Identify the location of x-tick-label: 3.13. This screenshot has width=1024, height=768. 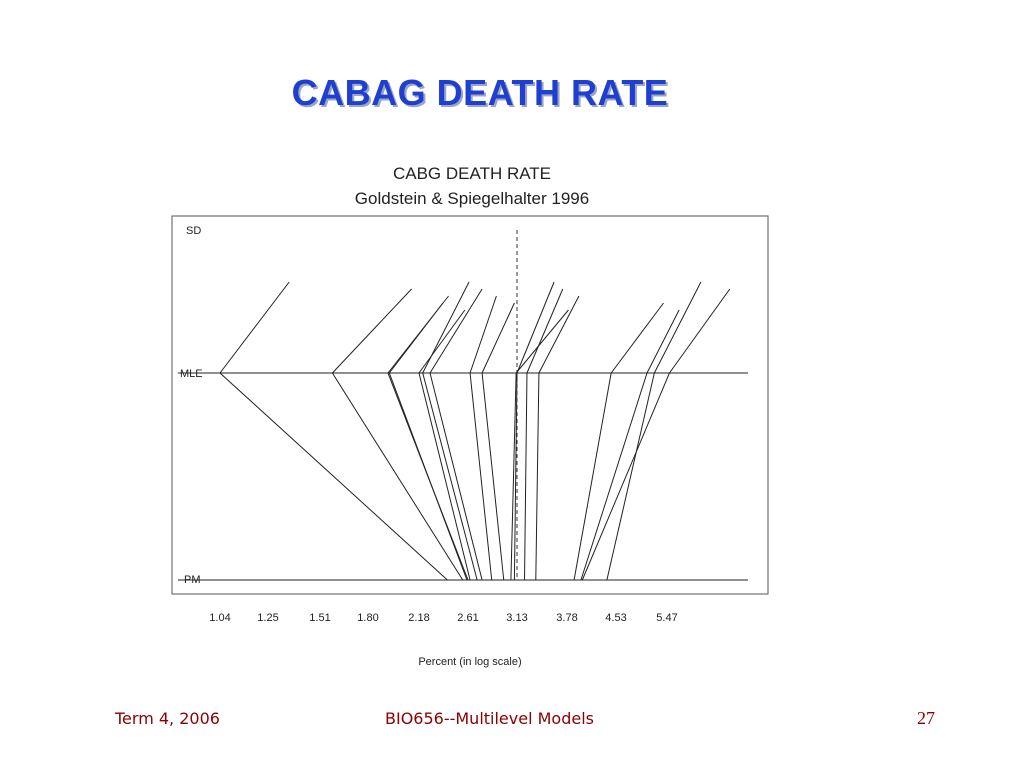
(516, 618).